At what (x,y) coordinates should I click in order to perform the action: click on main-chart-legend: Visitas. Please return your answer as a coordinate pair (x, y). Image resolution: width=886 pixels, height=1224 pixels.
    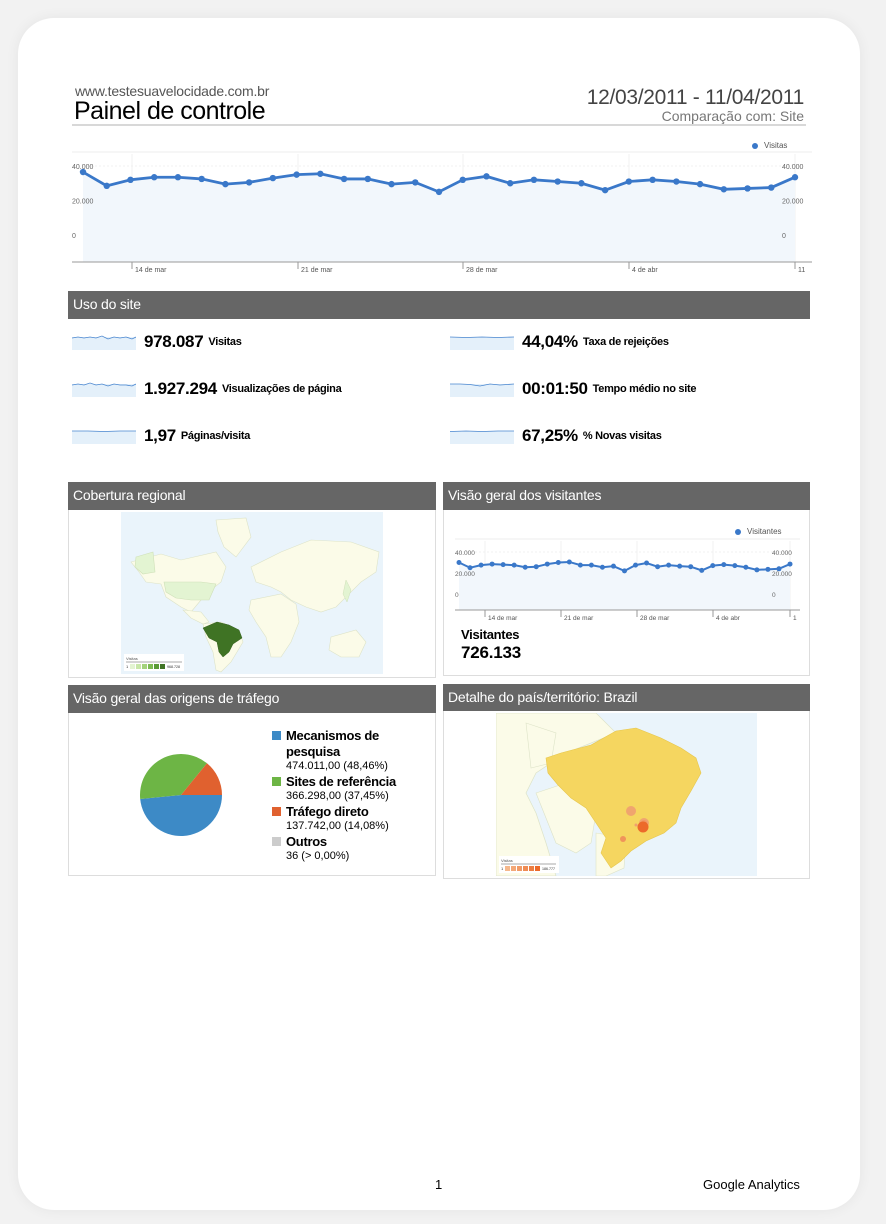
    Looking at the image, I should click on (769, 145).